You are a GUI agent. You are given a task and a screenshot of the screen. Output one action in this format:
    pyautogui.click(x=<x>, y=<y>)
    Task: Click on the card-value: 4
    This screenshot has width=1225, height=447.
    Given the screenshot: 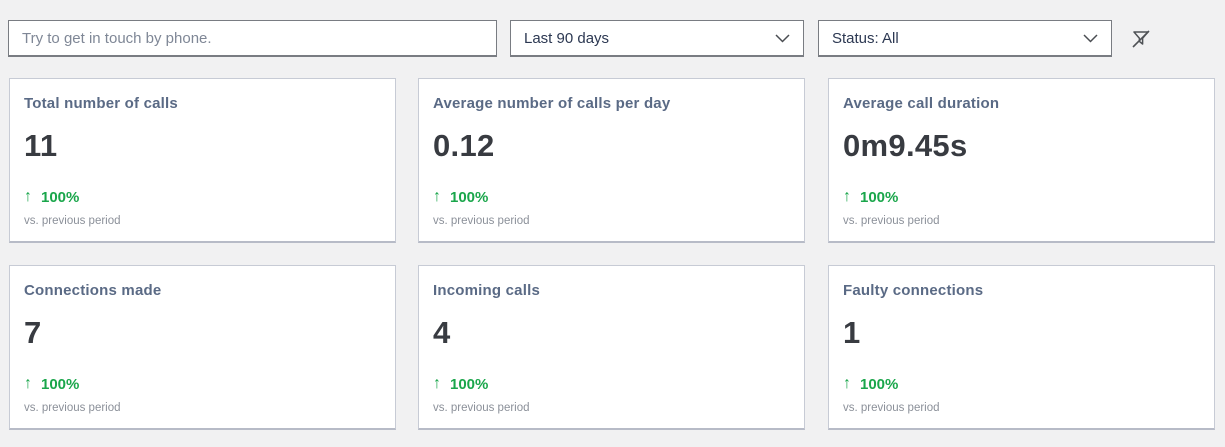 What is the action you would take?
    pyautogui.click(x=442, y=332)
    